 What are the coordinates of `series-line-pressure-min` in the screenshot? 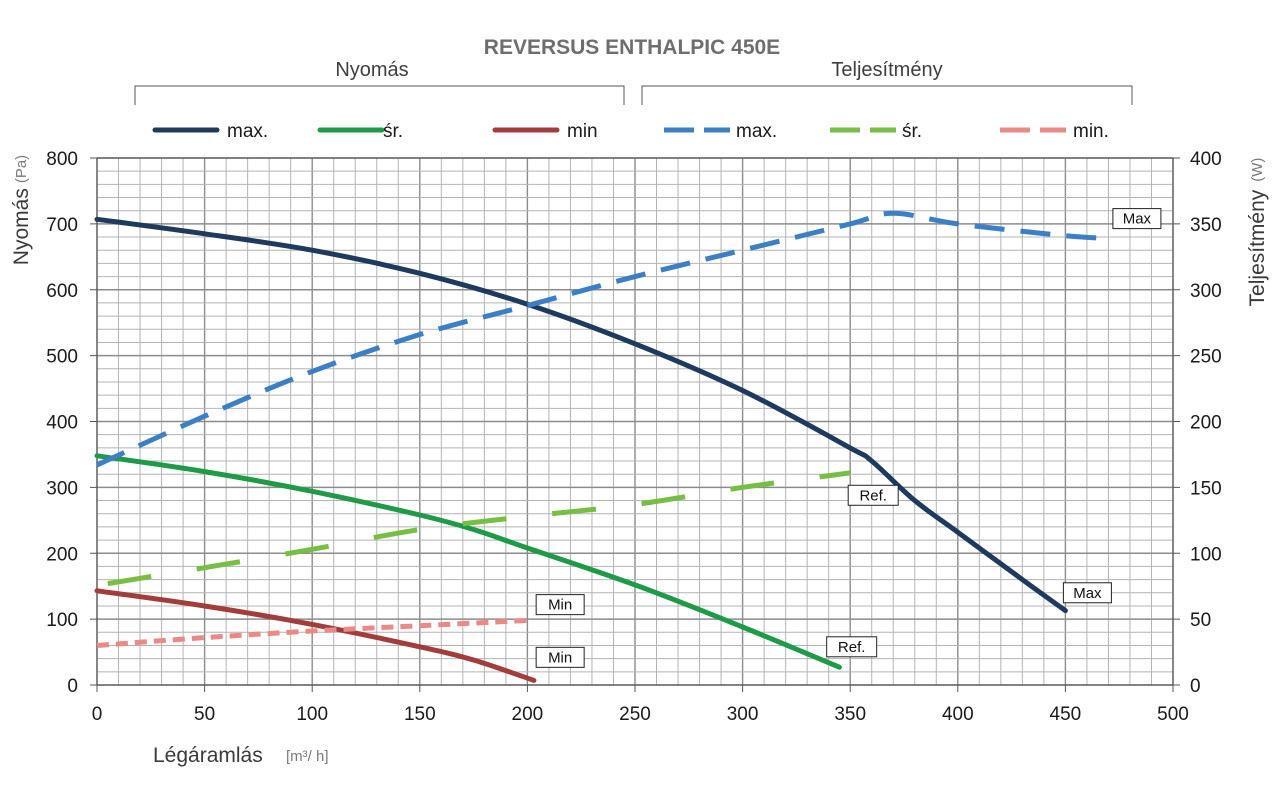 It's located at (315, 635).